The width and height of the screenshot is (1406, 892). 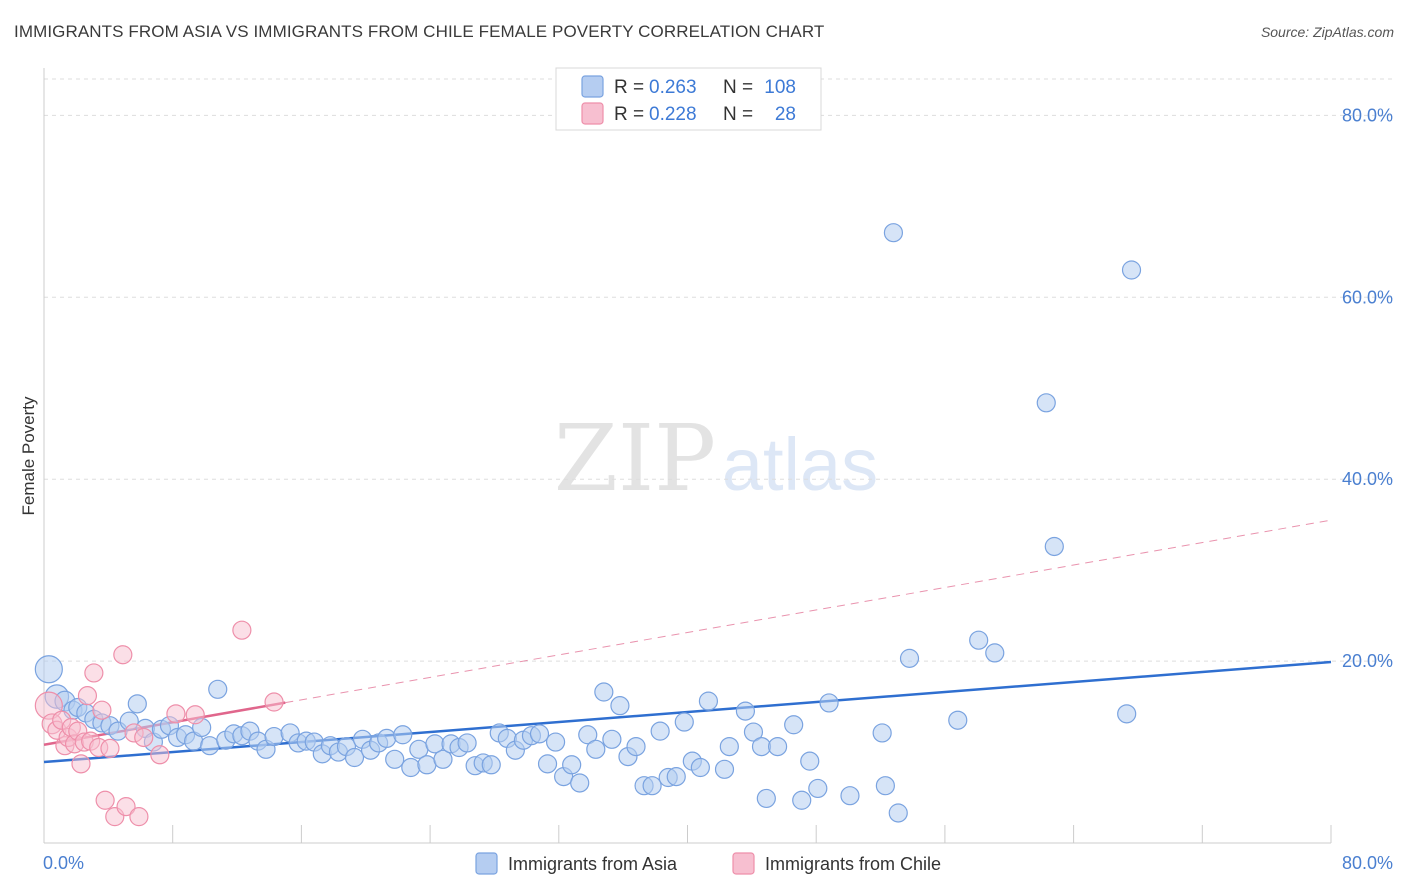 I want to click on legend-n-label-chile: N =, so click(x=738, y=114).